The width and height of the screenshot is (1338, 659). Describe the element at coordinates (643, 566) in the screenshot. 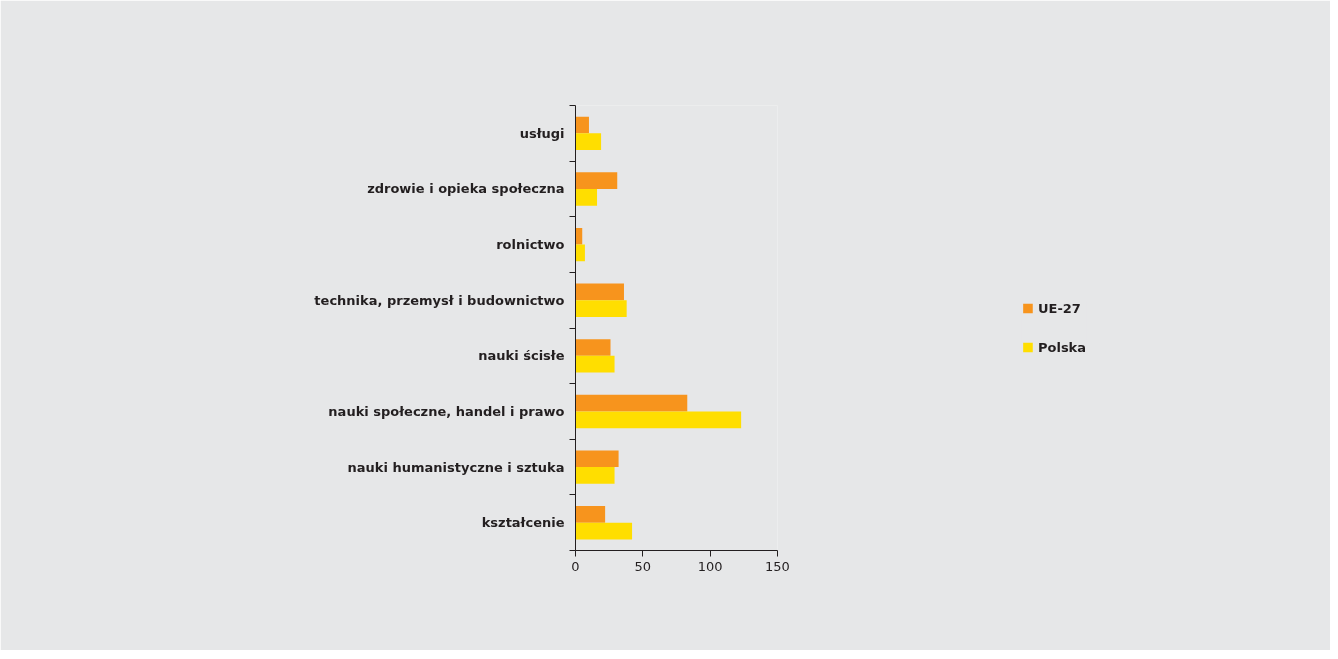

I see `x-tick-label: 50` at that location.